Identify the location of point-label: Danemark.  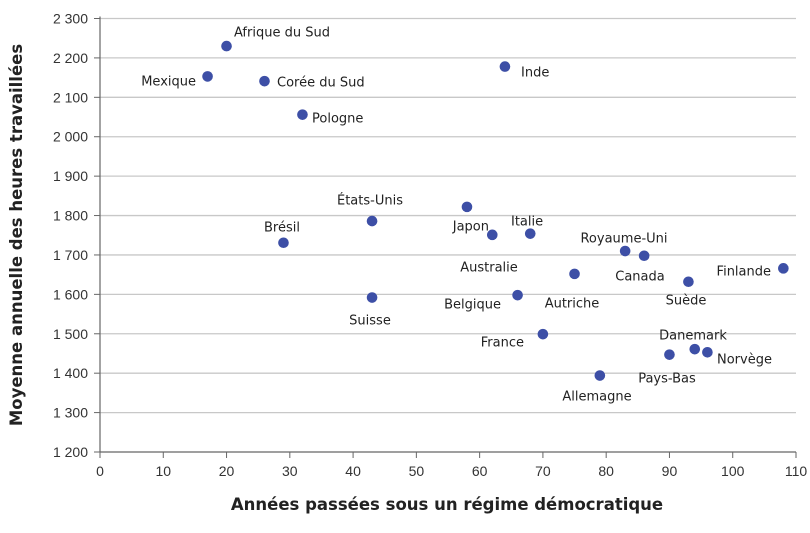
(693, 336).